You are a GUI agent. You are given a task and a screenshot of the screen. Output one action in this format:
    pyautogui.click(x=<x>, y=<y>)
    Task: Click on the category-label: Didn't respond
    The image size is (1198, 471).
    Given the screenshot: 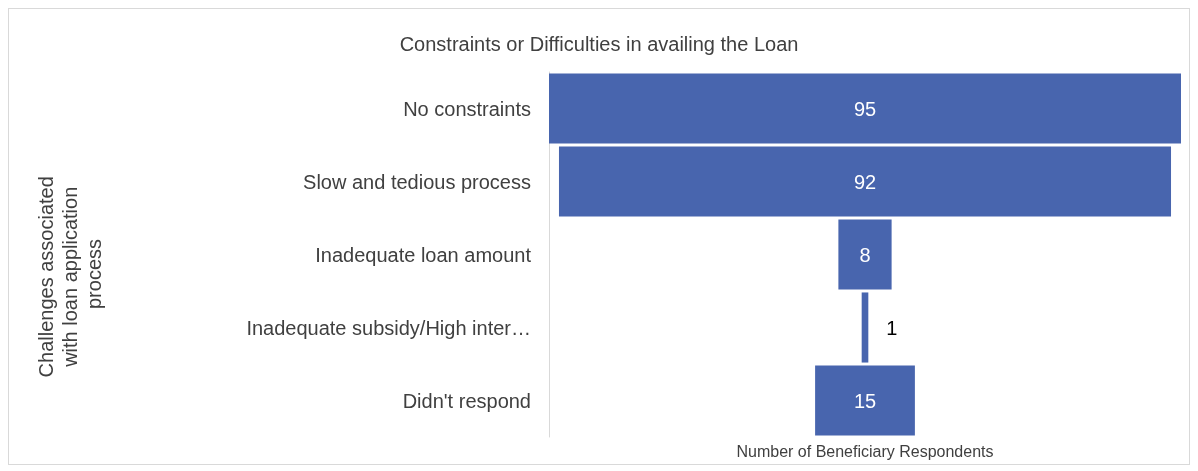 What is the action you would take?
    pyautogui.click(x=466, y=400)
    